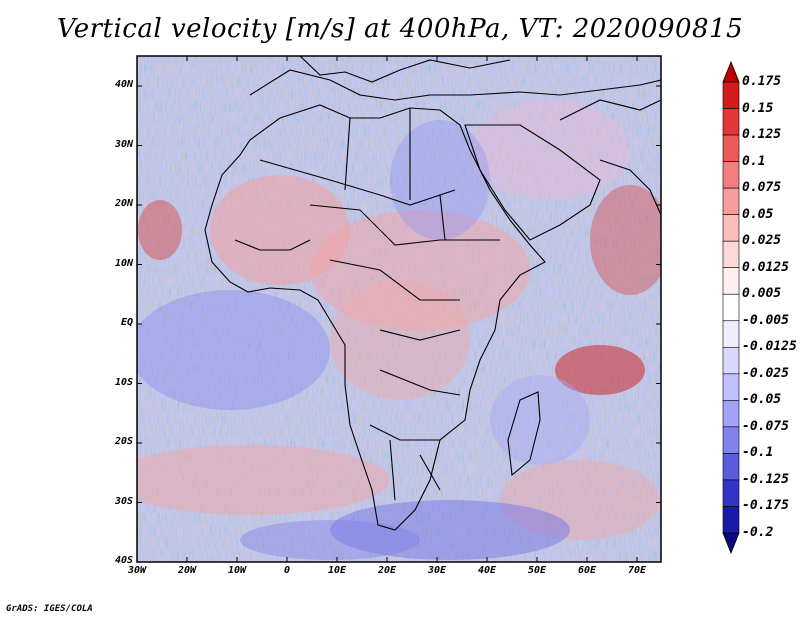 The height and width of the screenshot is (618, 800). What do you see at coordinates (731, 543) in the screenshot?
I see `colorbar-cap-bottom` at bounding box center [731, 543].